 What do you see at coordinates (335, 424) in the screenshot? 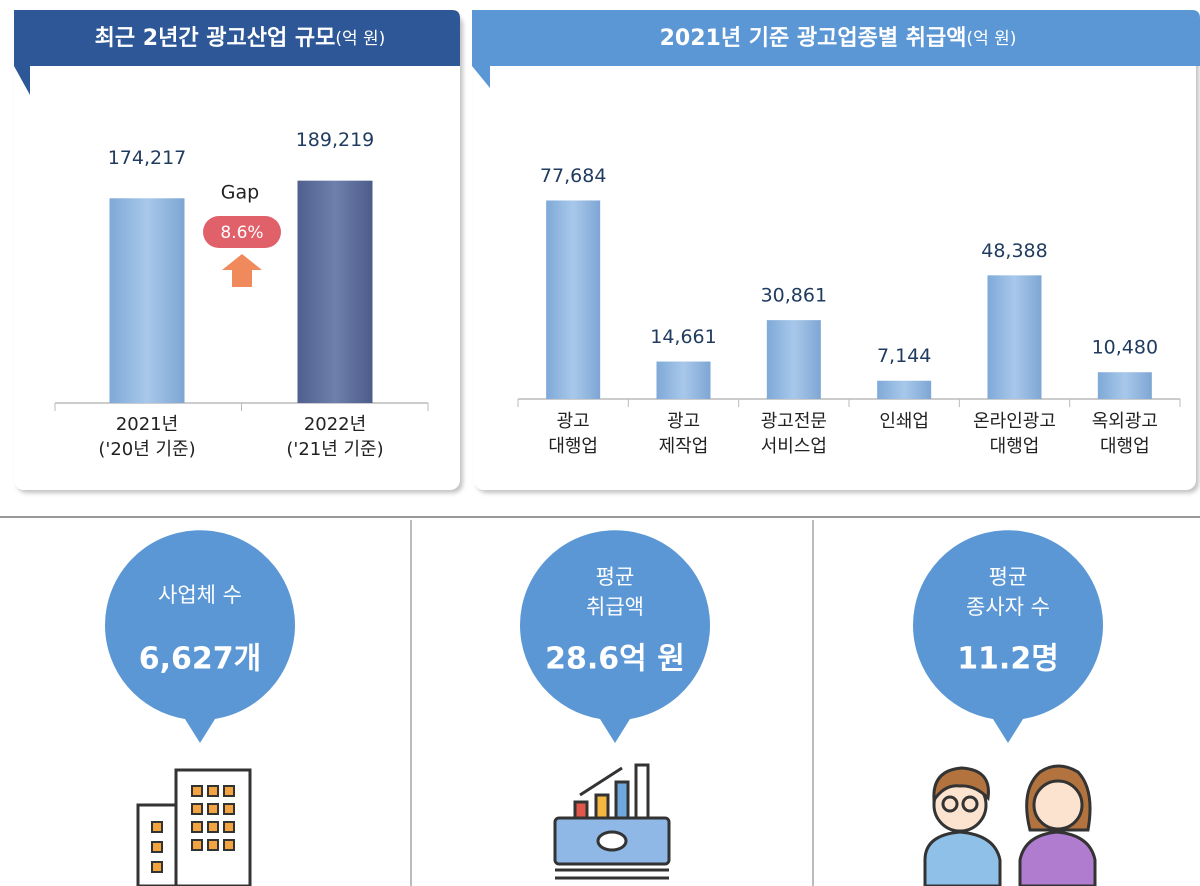
I see `x-tick-label: 2022년` at bounding box center [335, 424].